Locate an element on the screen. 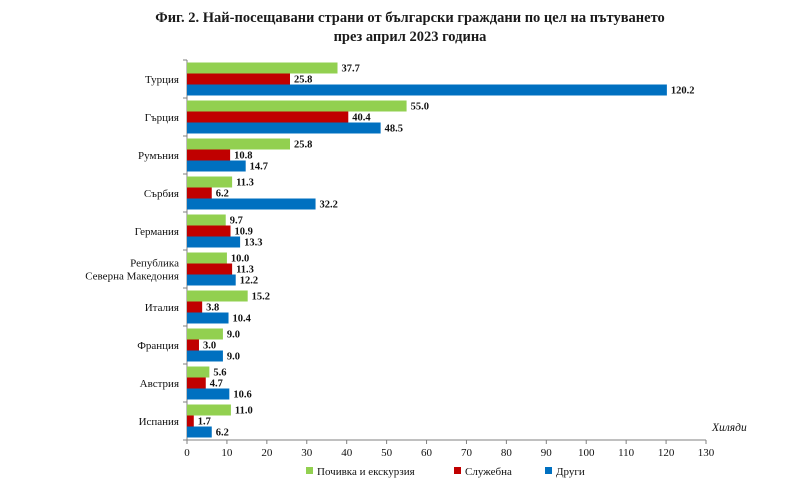  data-label: 10.0 is located at coordinates (240, 259).